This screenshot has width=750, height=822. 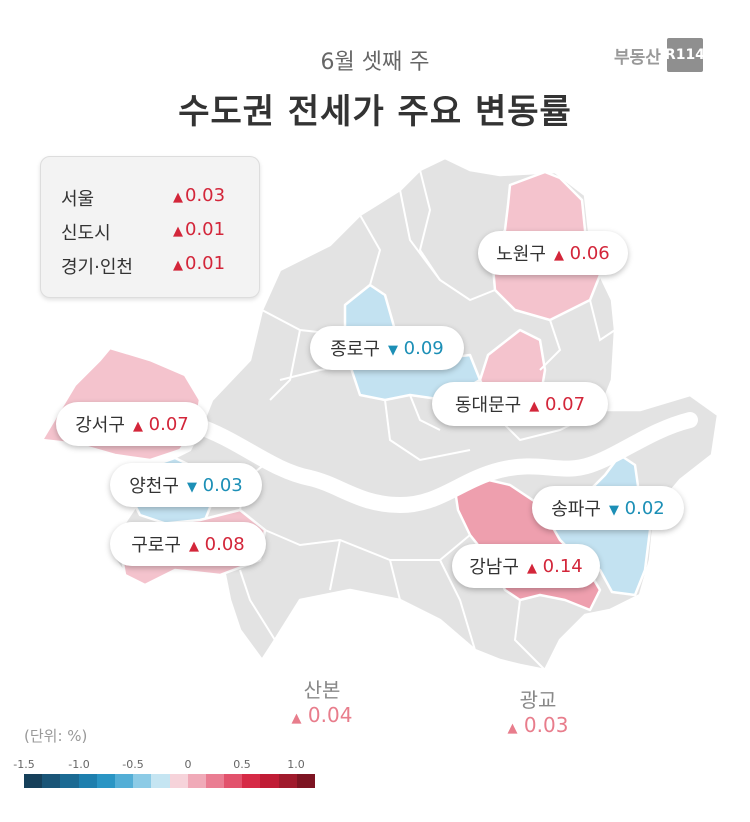 What do you see at coordinates (150, 227) in the screenshot?
I see `summary-box: 서울 ▲ 0.03 신도시 ▲ 0.01 경기·인천 ▲ 0.01` at bounding box center [150, 227].